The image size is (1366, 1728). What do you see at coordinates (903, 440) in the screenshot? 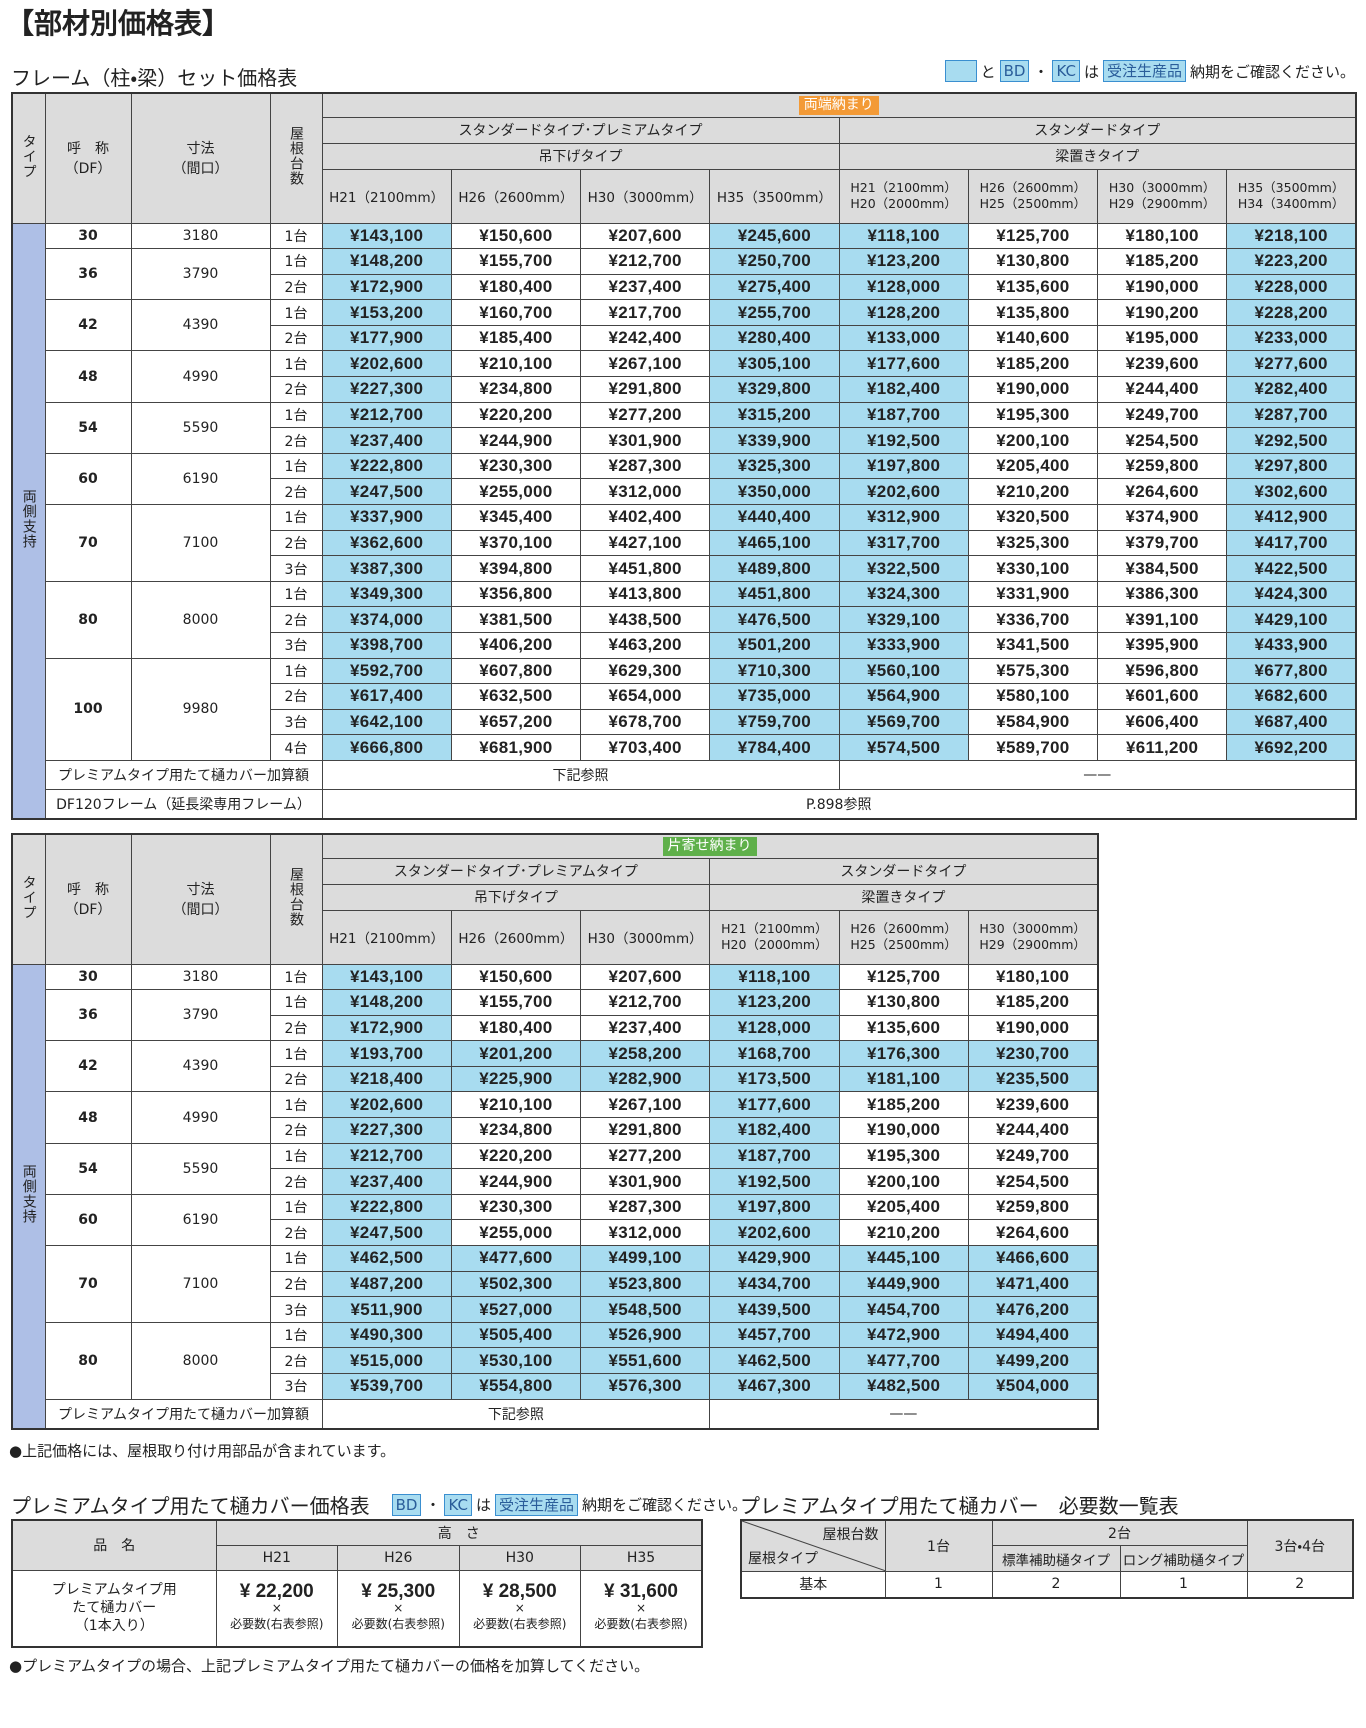
I see `price-cell: ¥192,500` at bounding box center [903, 440].